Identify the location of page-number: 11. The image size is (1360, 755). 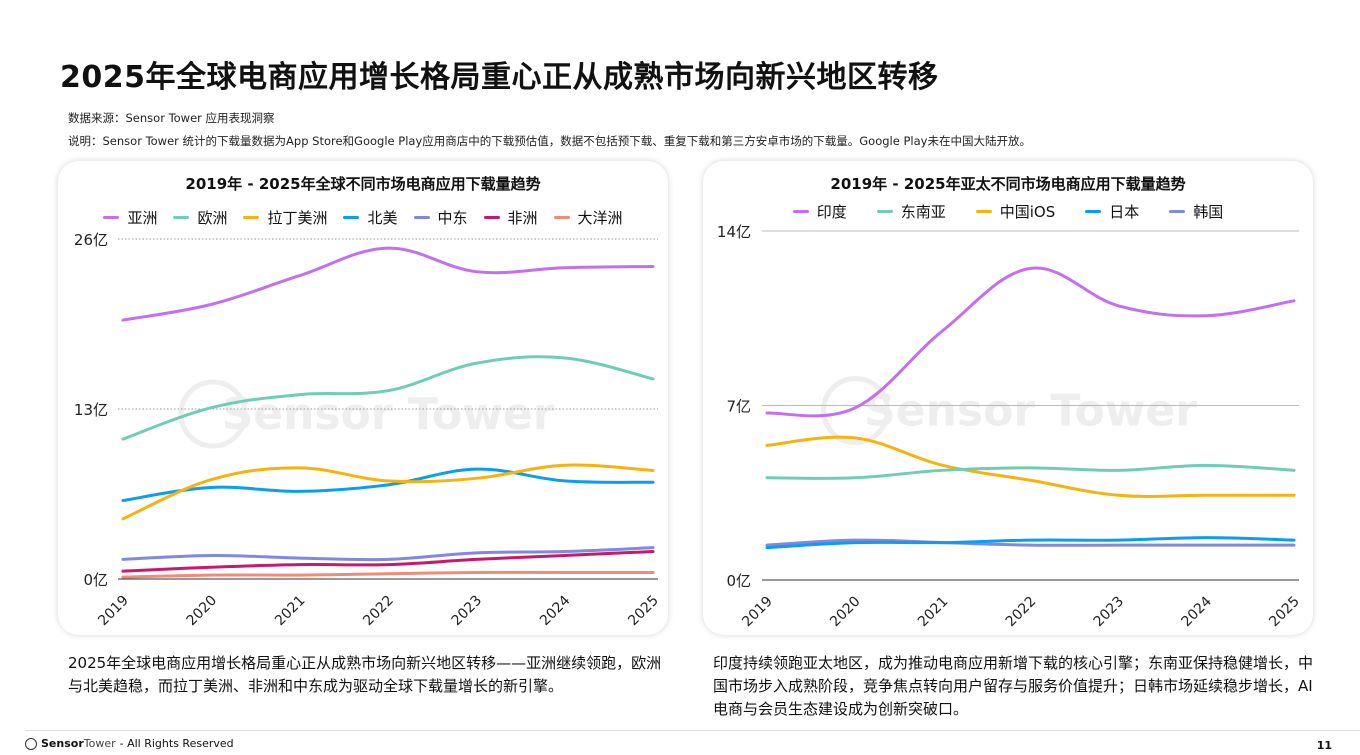
(1324, 745).